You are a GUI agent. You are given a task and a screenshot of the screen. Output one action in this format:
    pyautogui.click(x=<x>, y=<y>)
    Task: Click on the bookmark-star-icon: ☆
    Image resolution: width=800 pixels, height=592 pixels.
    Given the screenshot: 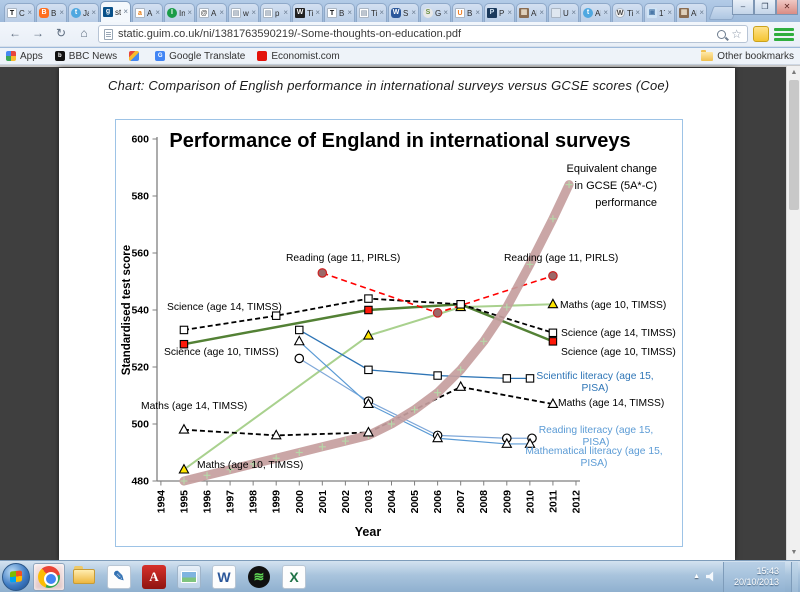 What is the action you would take?
    pyautogui.click(x=736, y=34)
    